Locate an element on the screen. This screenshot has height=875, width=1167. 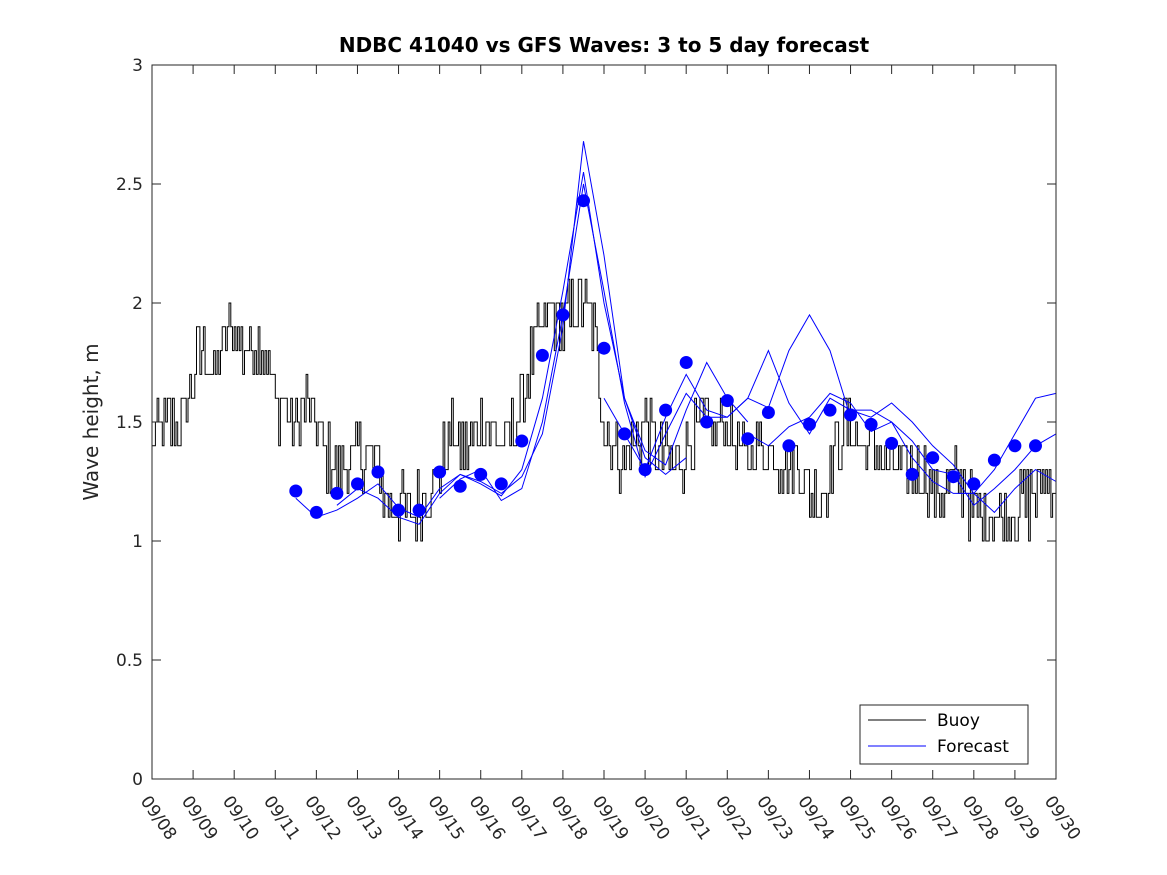
legend-box is located at coordinates (944, 734).